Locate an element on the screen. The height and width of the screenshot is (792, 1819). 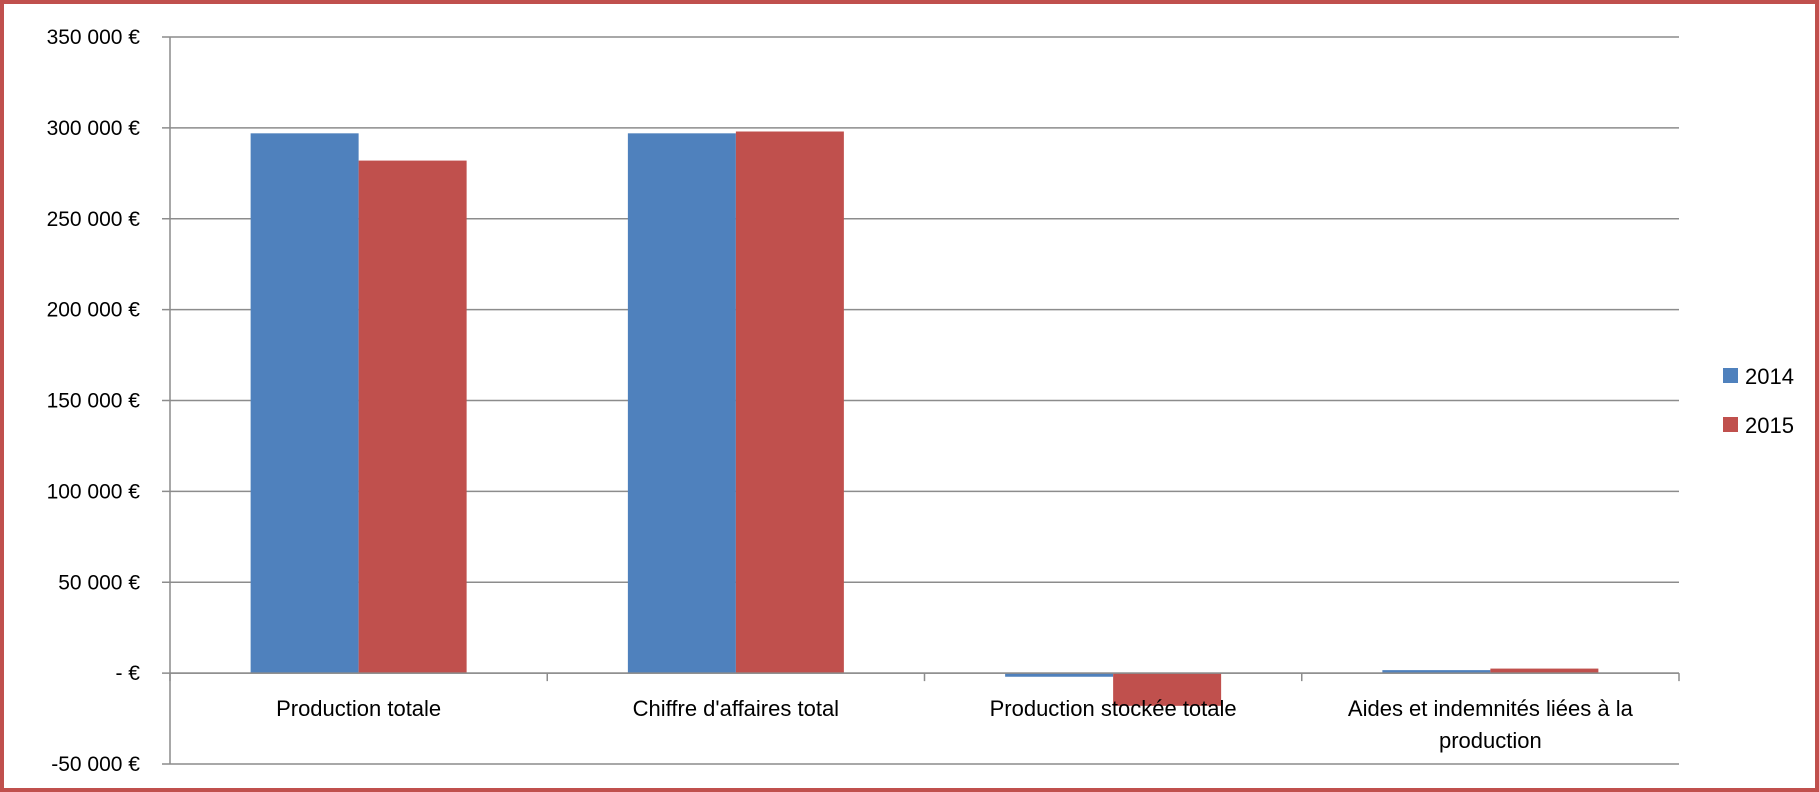
legend: 2014 2015 is located at coordinates (1758, 401).